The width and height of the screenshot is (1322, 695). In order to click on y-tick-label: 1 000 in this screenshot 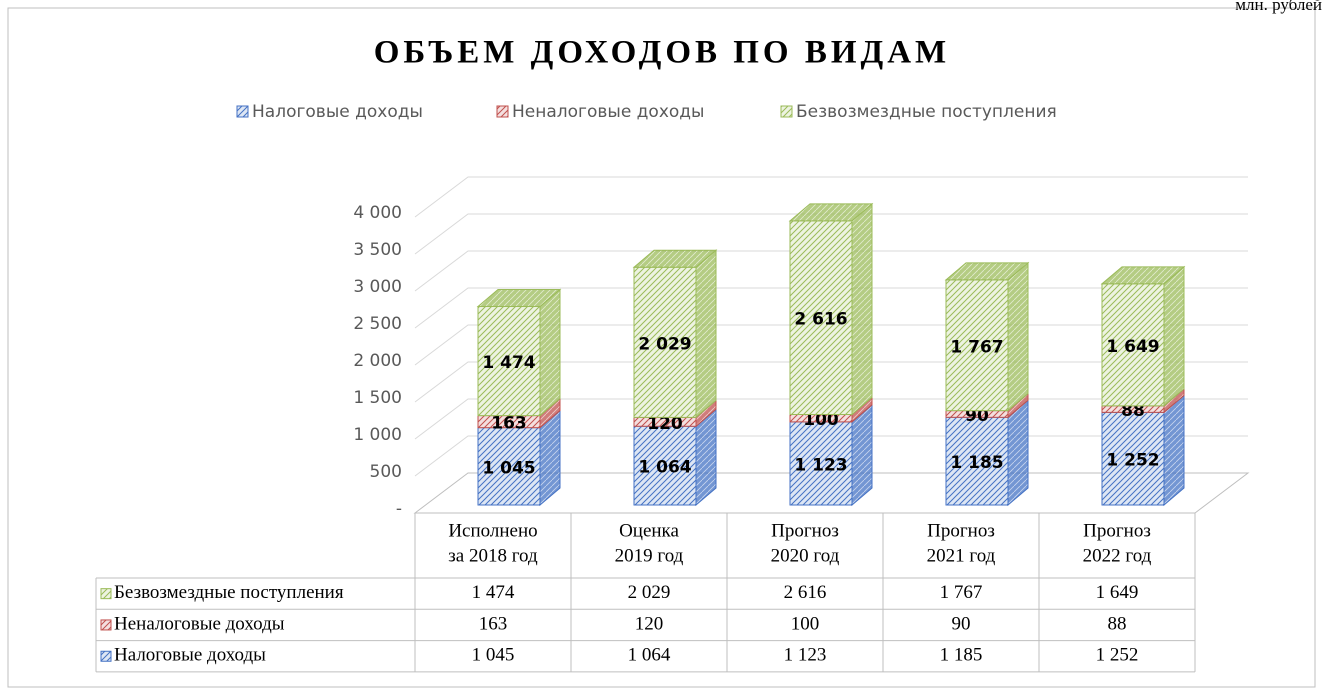, I will do `click(377, 435)`.